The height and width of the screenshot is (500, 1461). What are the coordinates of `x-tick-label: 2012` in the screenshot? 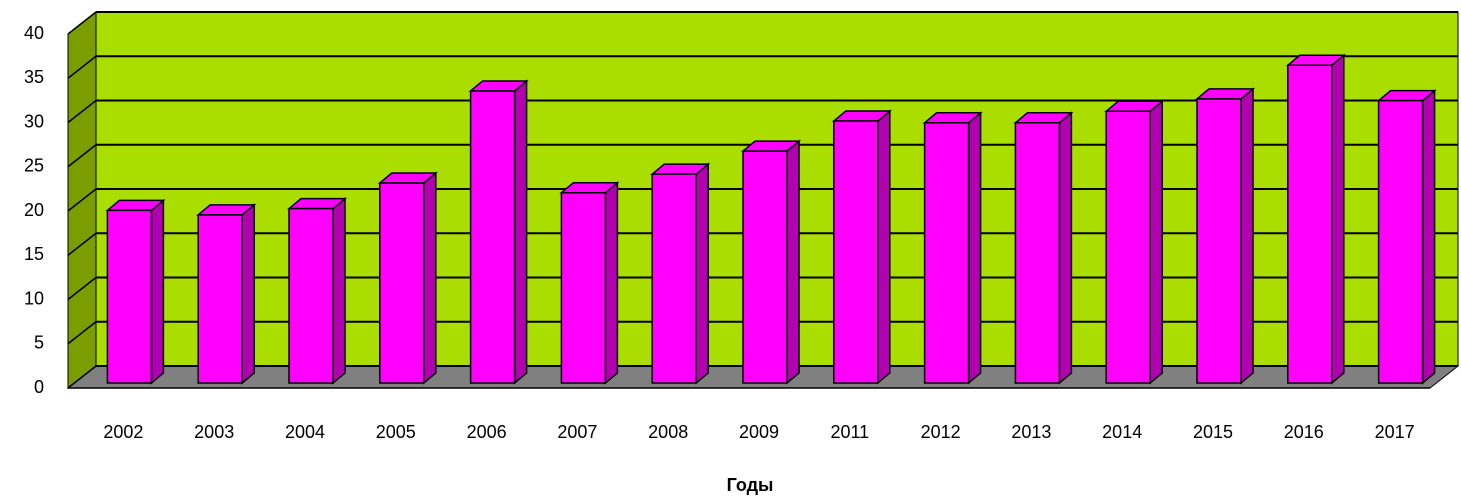 It's located at (941, 432).